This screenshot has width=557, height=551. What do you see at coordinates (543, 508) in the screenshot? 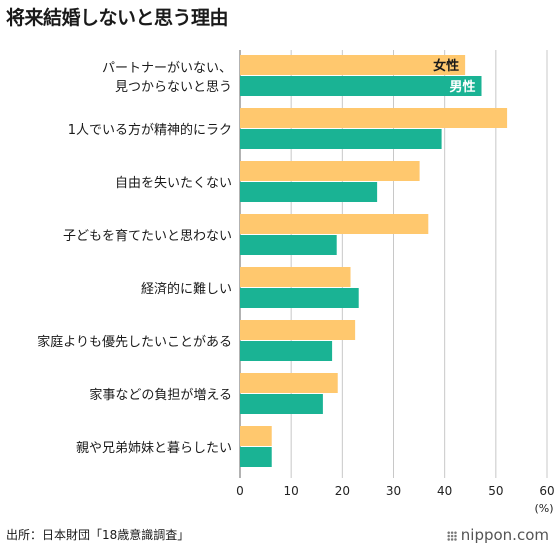
I see `x-unit-label: (%)` at bounding box center [543, 508].